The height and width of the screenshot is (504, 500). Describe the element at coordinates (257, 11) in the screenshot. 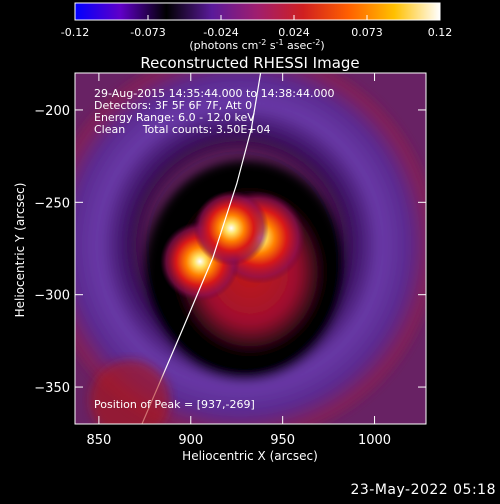

I see `colorbar-bar` at that location.